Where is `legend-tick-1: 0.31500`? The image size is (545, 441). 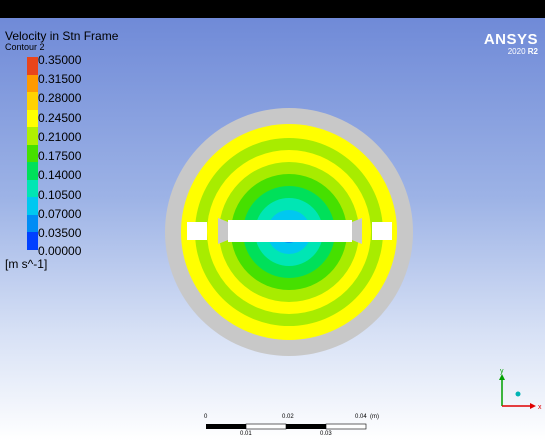 legend-tick-1: 0.31500 is located at coordinates (60, 79).